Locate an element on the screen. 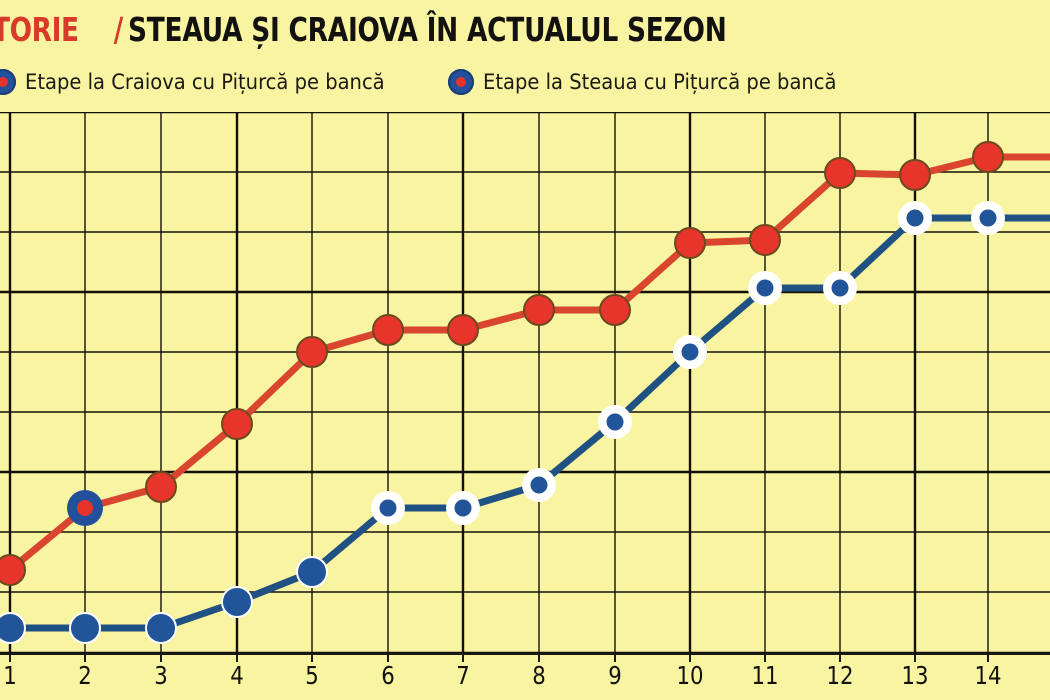 The width and height of the screenshot is (1050, 700). x-tick-label: 3 is located at coordinates (161, 675).